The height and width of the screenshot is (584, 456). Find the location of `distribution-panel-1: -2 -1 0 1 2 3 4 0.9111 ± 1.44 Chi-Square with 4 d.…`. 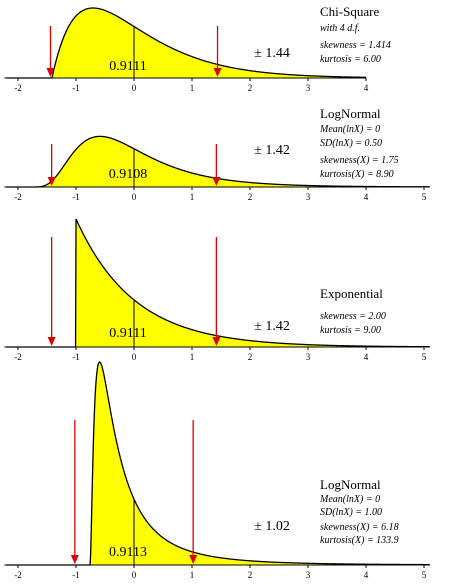

distribution-panel-1: -2 -1 0 1 2 3 4 0.9111 ± 1.44 Chi-Square with 4 d.… is located at coordinates (197, 48).